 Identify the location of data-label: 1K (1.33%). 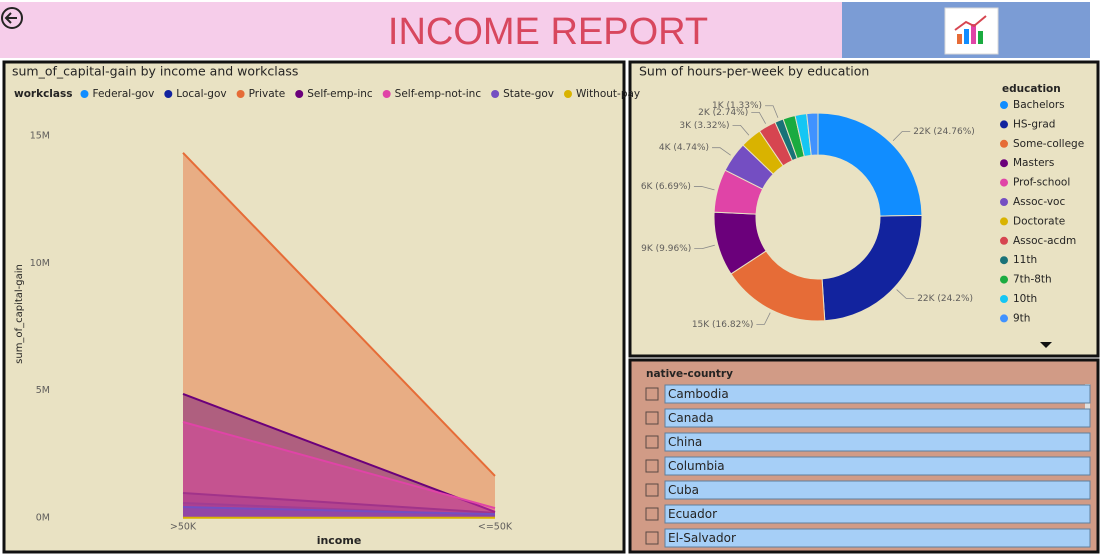
(737, 106).